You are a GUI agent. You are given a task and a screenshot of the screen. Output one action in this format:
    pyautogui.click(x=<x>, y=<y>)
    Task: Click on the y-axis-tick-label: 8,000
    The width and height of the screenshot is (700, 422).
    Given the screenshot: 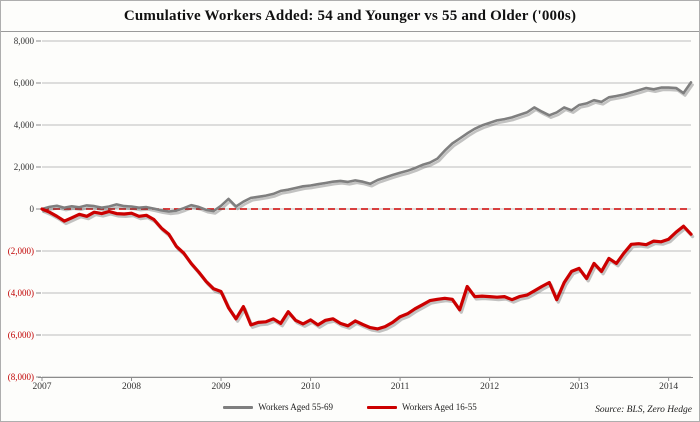 What is the action you would take?
    pyautogui.click(x=23, y=40)
    